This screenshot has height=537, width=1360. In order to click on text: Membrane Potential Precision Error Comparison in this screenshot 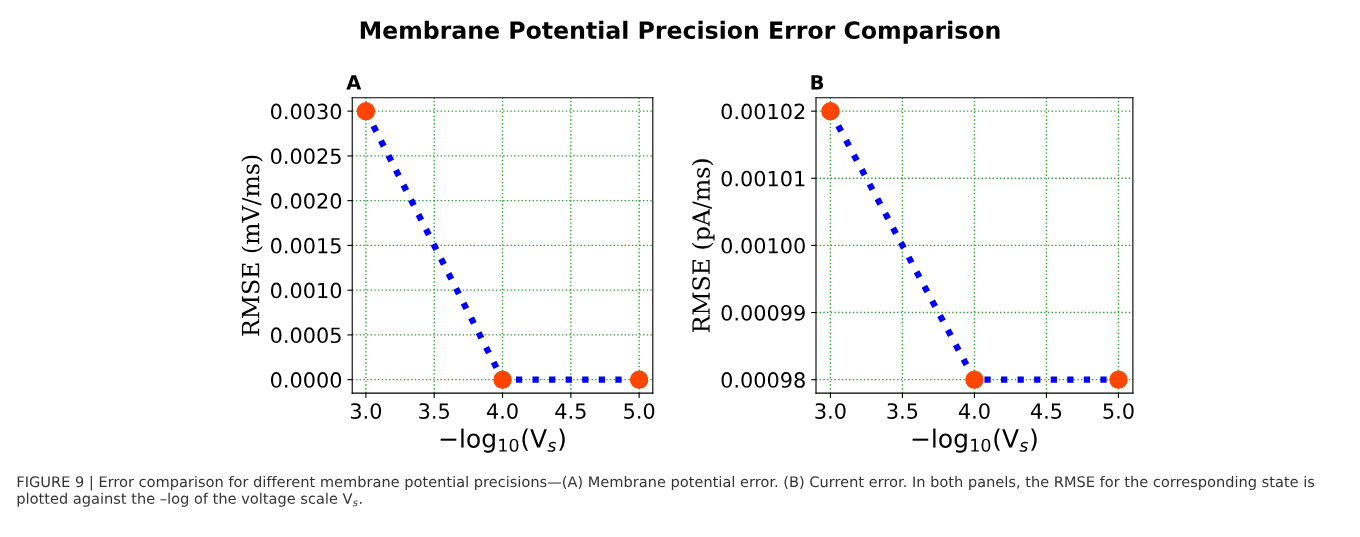, I will do `click(680, 32)`.